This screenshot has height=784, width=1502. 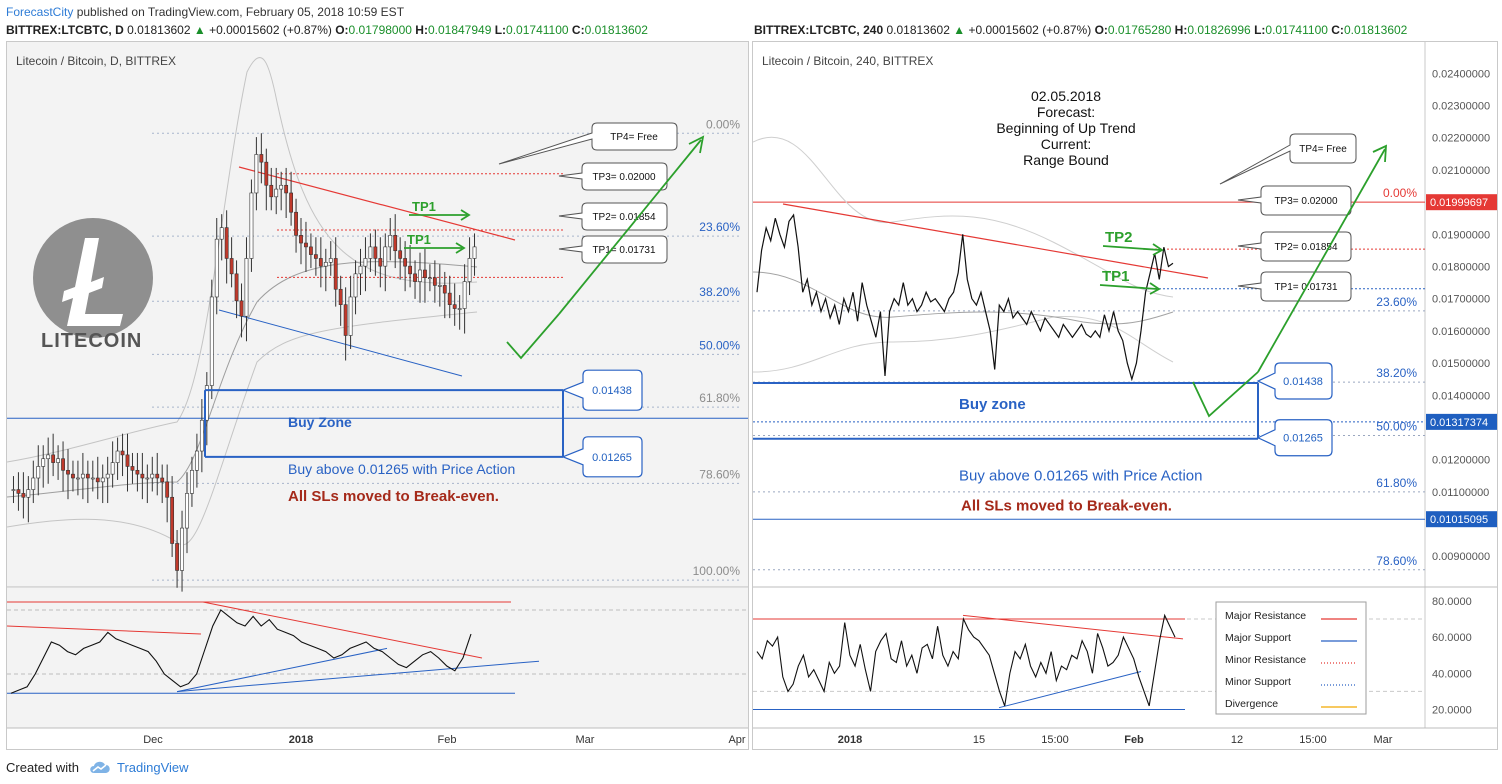 I want to click on legend-label: Divergence, so click(x=1251, y=704).